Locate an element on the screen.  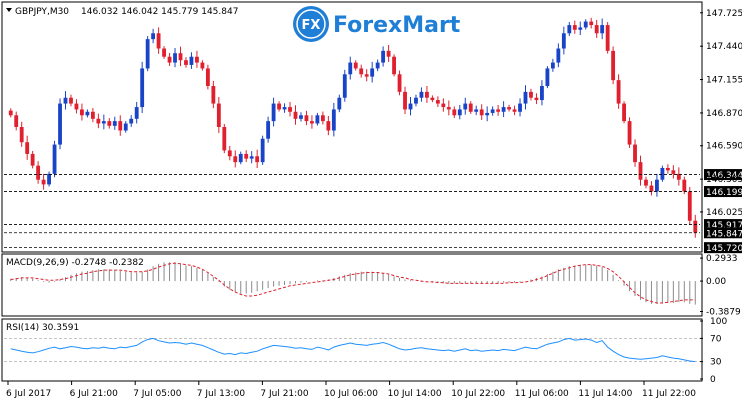
x-tick-label: 10 Jul 14:00 is located at coordinates (415, 394).